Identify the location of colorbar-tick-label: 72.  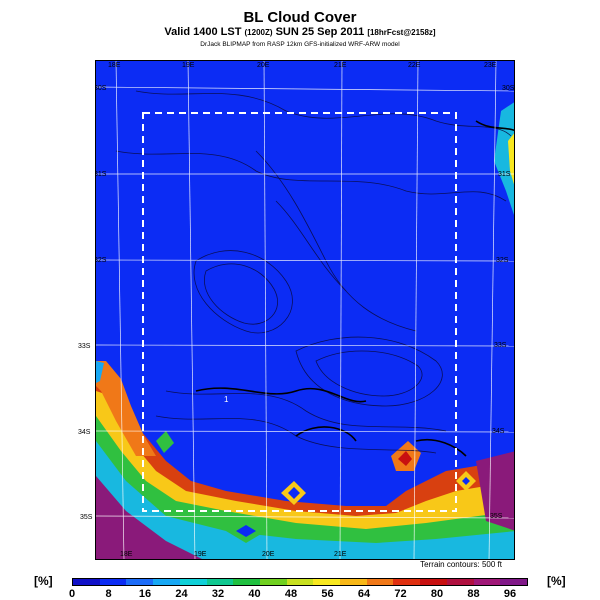
(400, 594).